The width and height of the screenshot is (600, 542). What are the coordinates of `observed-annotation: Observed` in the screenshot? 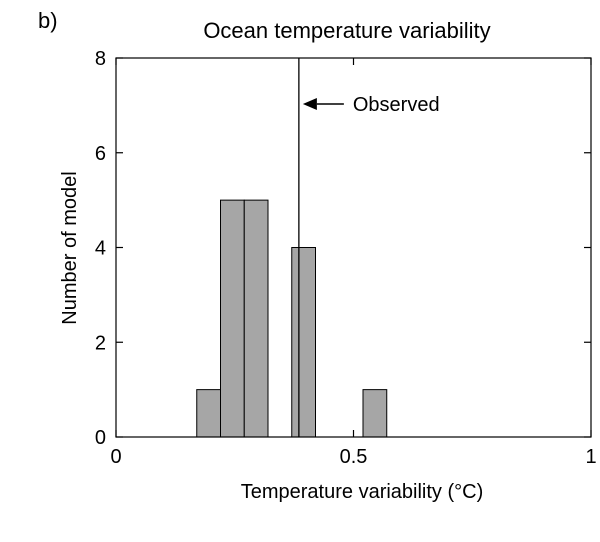 It's located at (371, 105).